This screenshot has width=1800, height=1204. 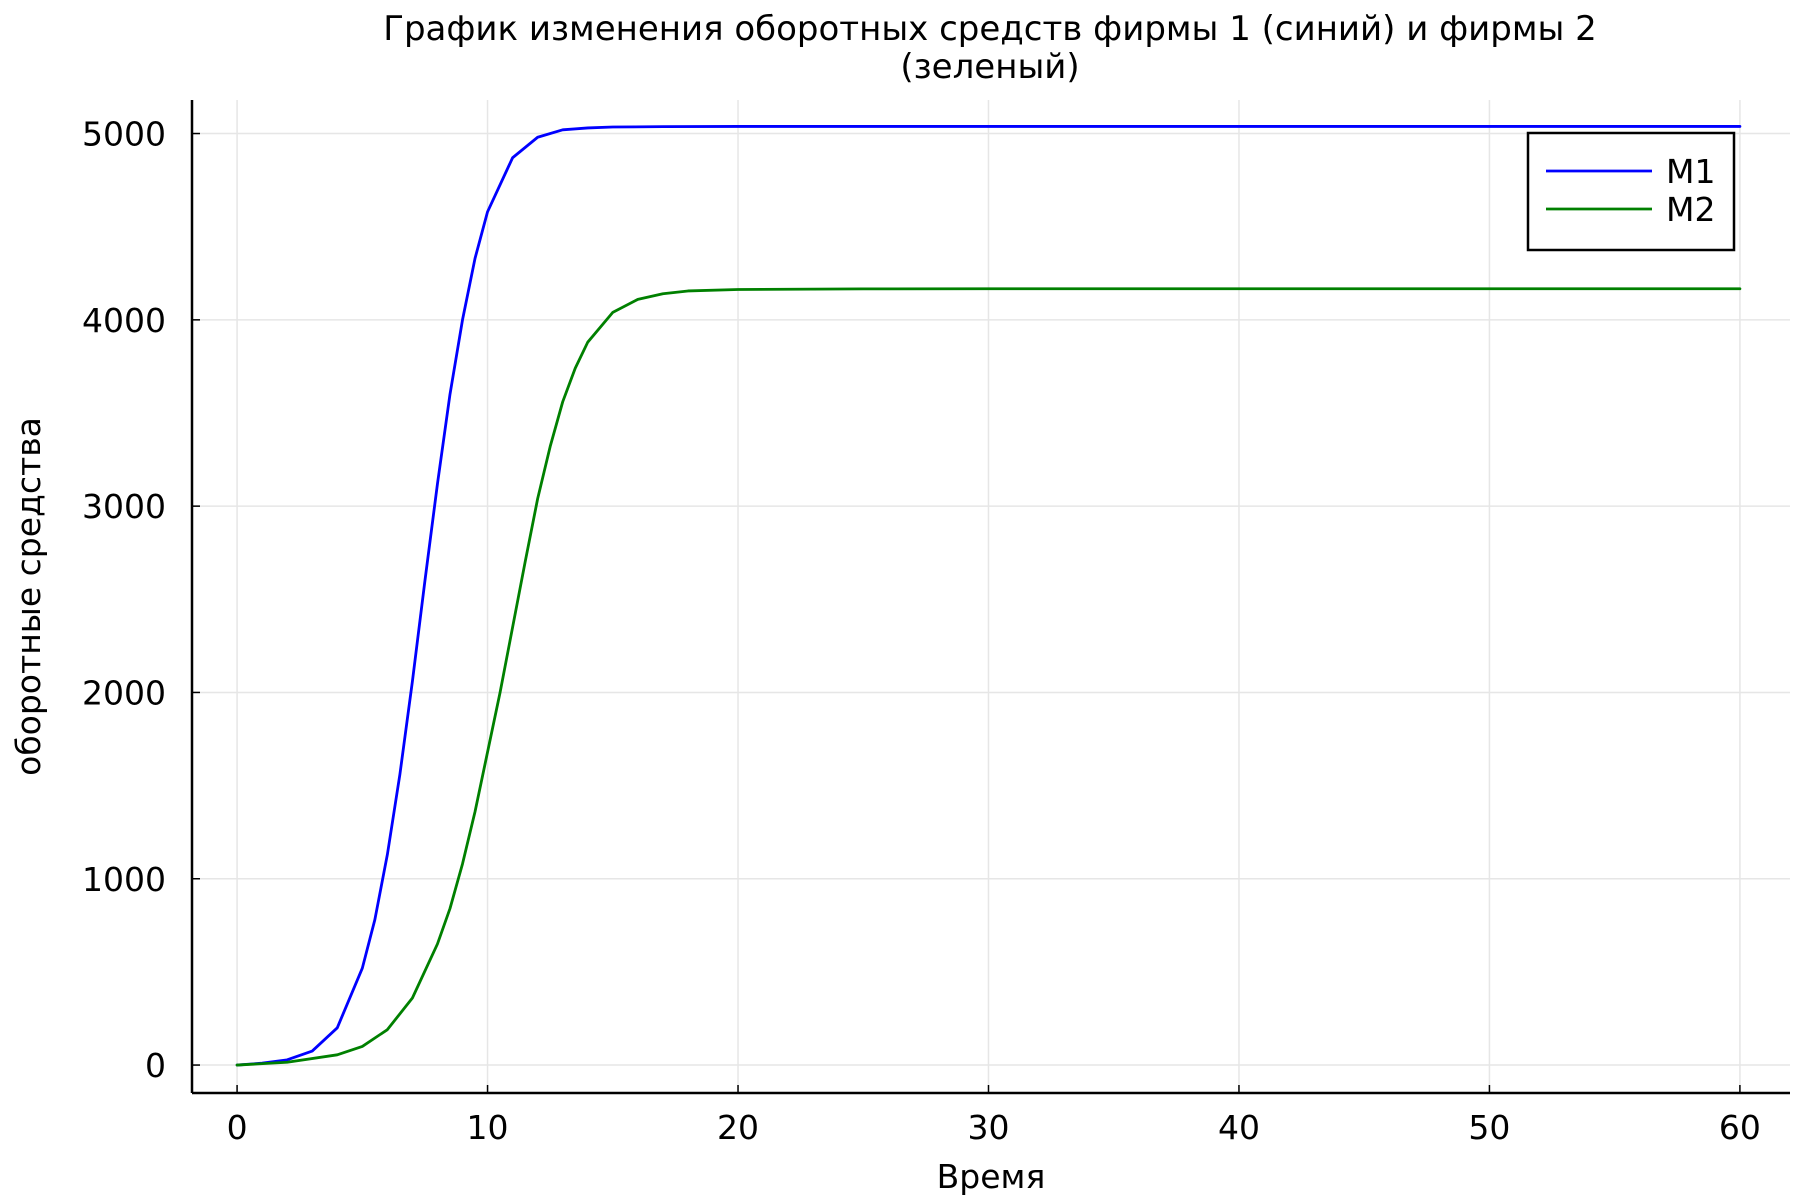 I want to click on x-tick-label: 0, so click(x=237, y=1127).